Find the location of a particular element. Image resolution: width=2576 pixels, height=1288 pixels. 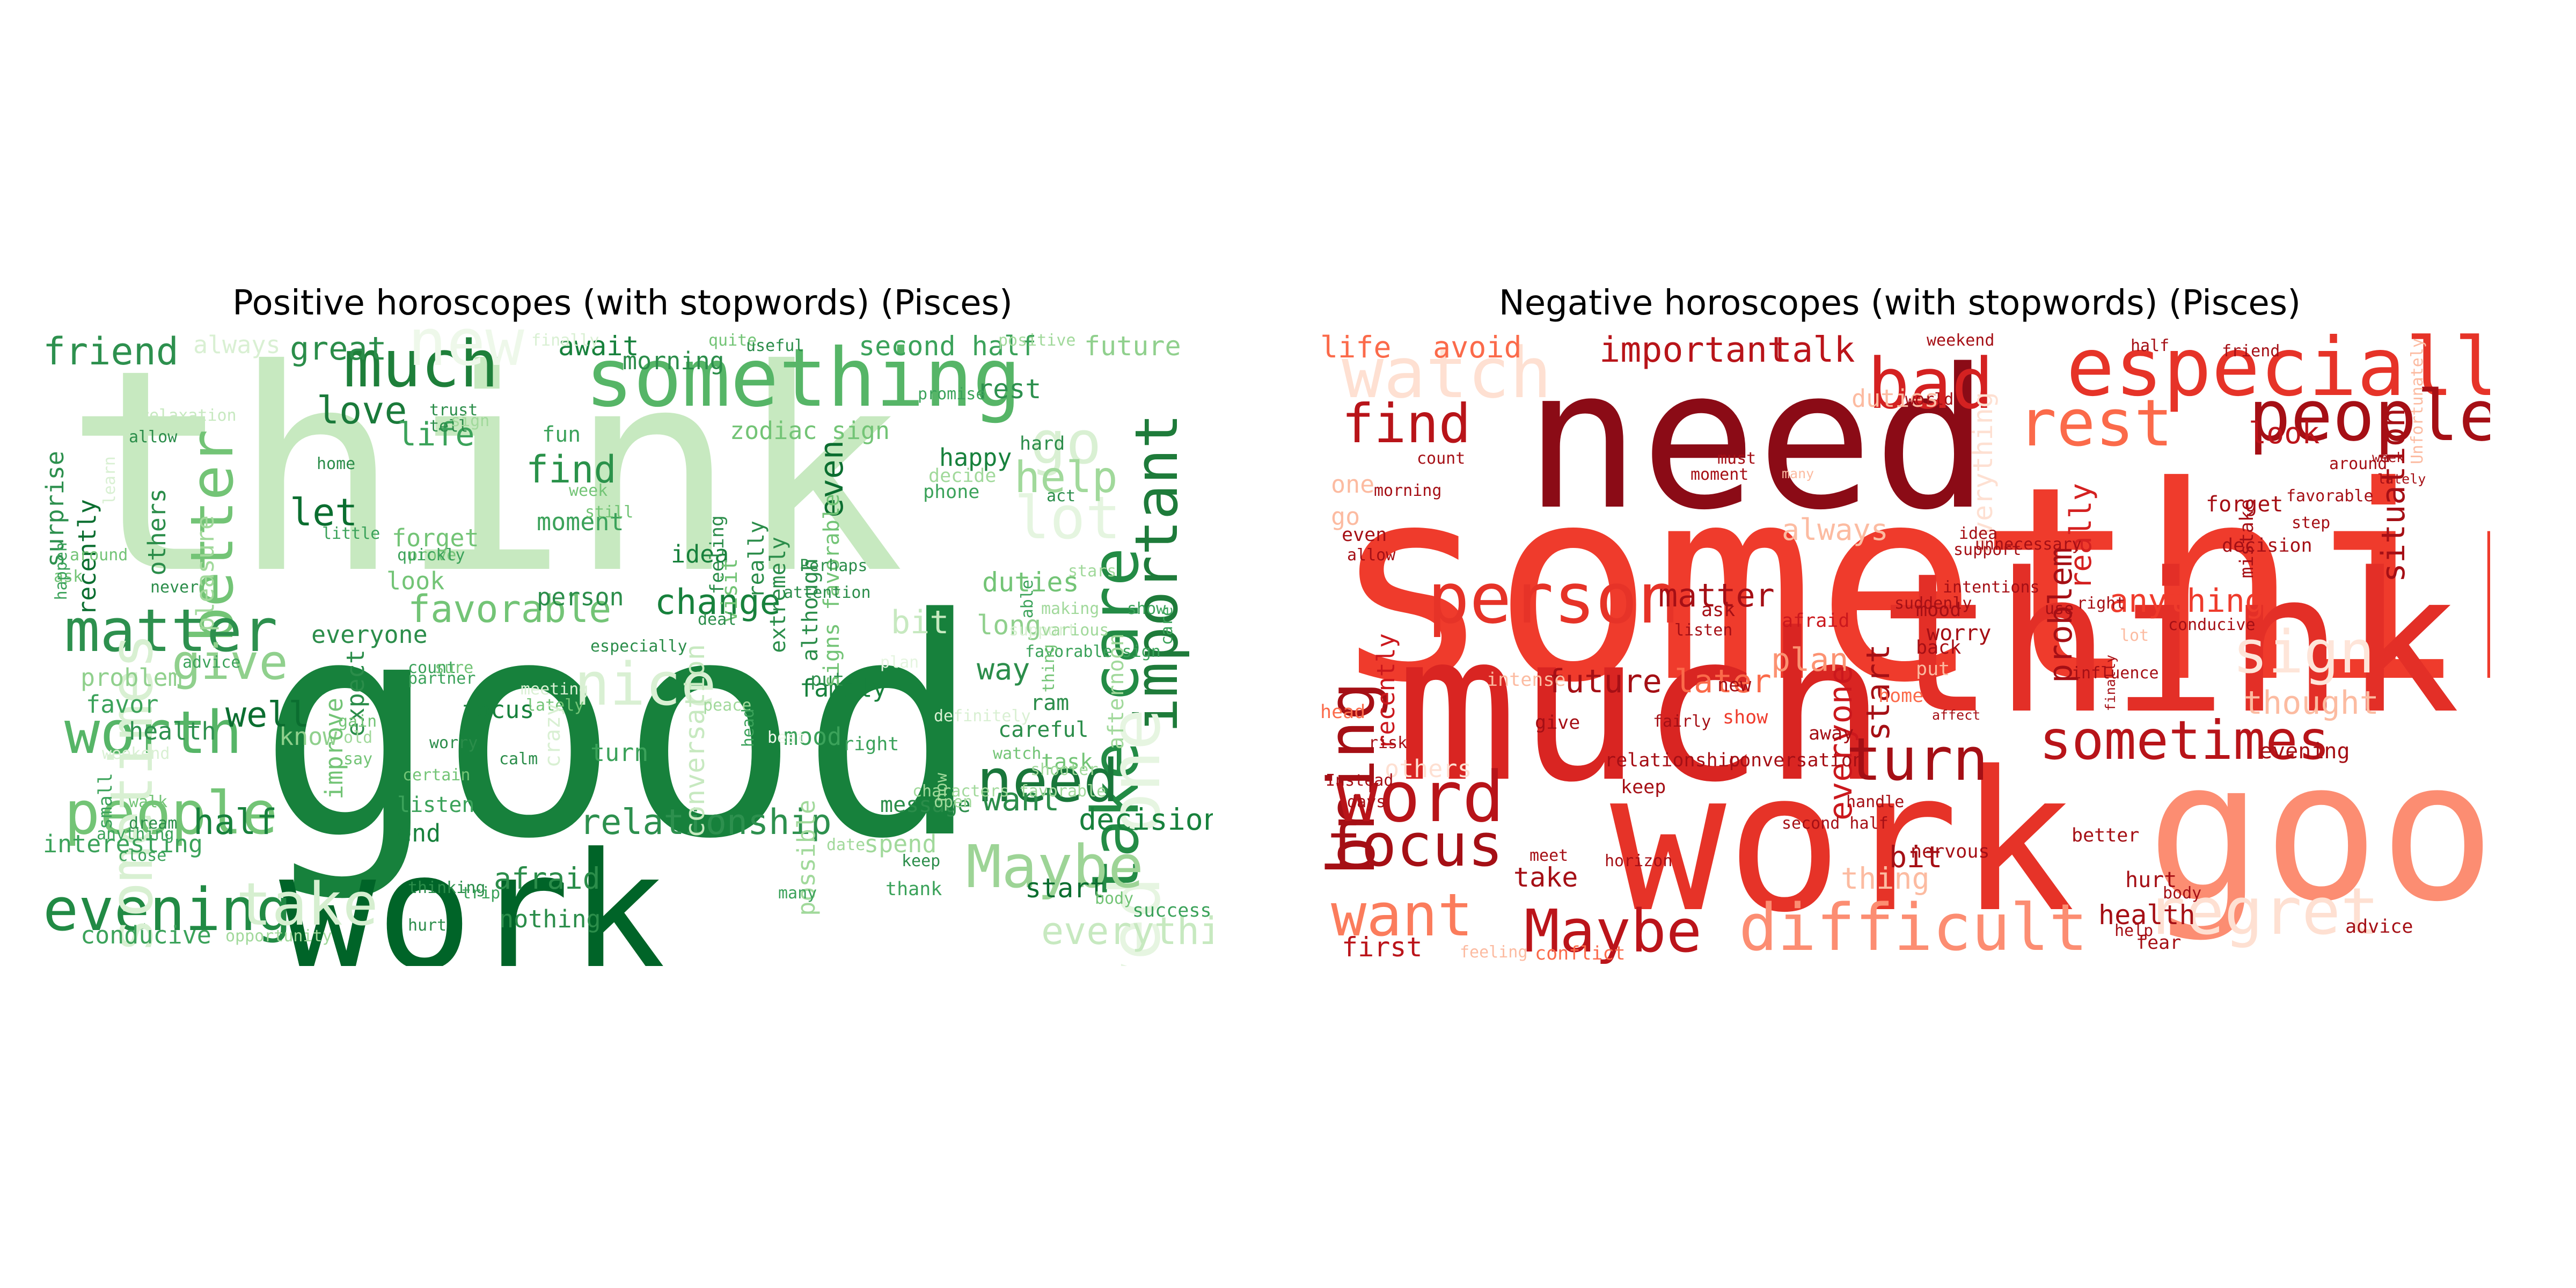

positive-word-old: old is located at coordinates (358, 737).